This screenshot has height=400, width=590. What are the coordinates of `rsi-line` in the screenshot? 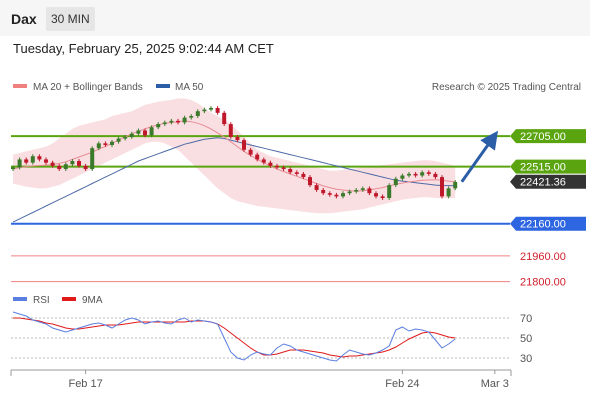 It's located at (234, 336).